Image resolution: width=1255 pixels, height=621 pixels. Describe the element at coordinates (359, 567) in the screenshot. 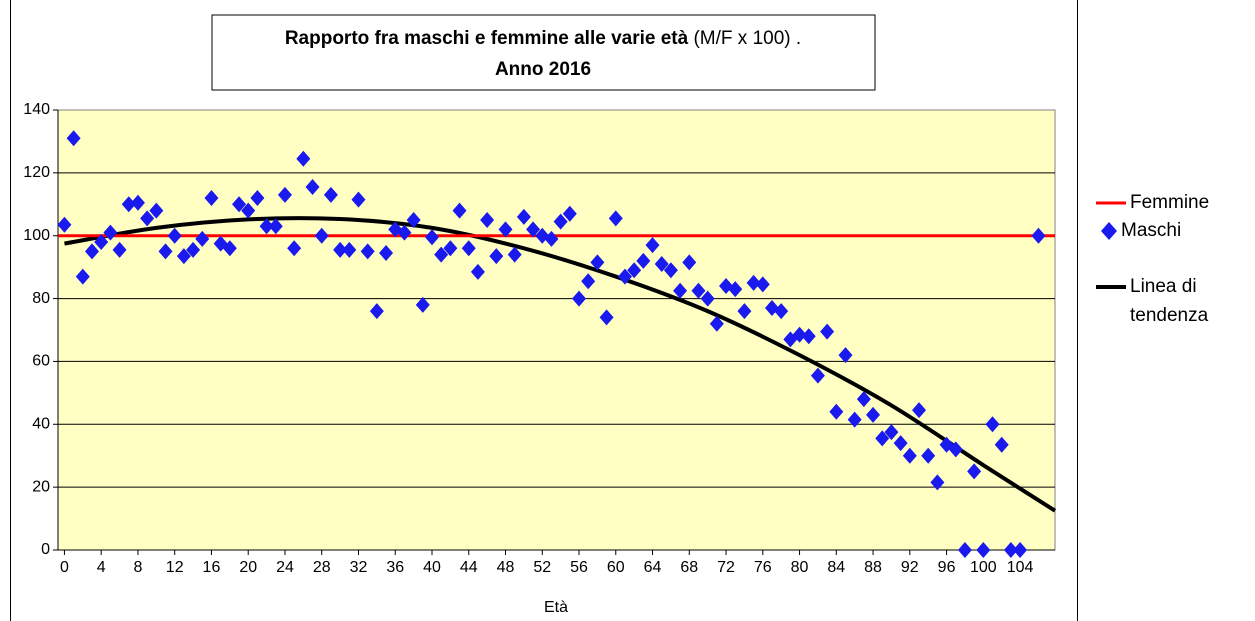

I see `x-tick-label: 32` at that location.